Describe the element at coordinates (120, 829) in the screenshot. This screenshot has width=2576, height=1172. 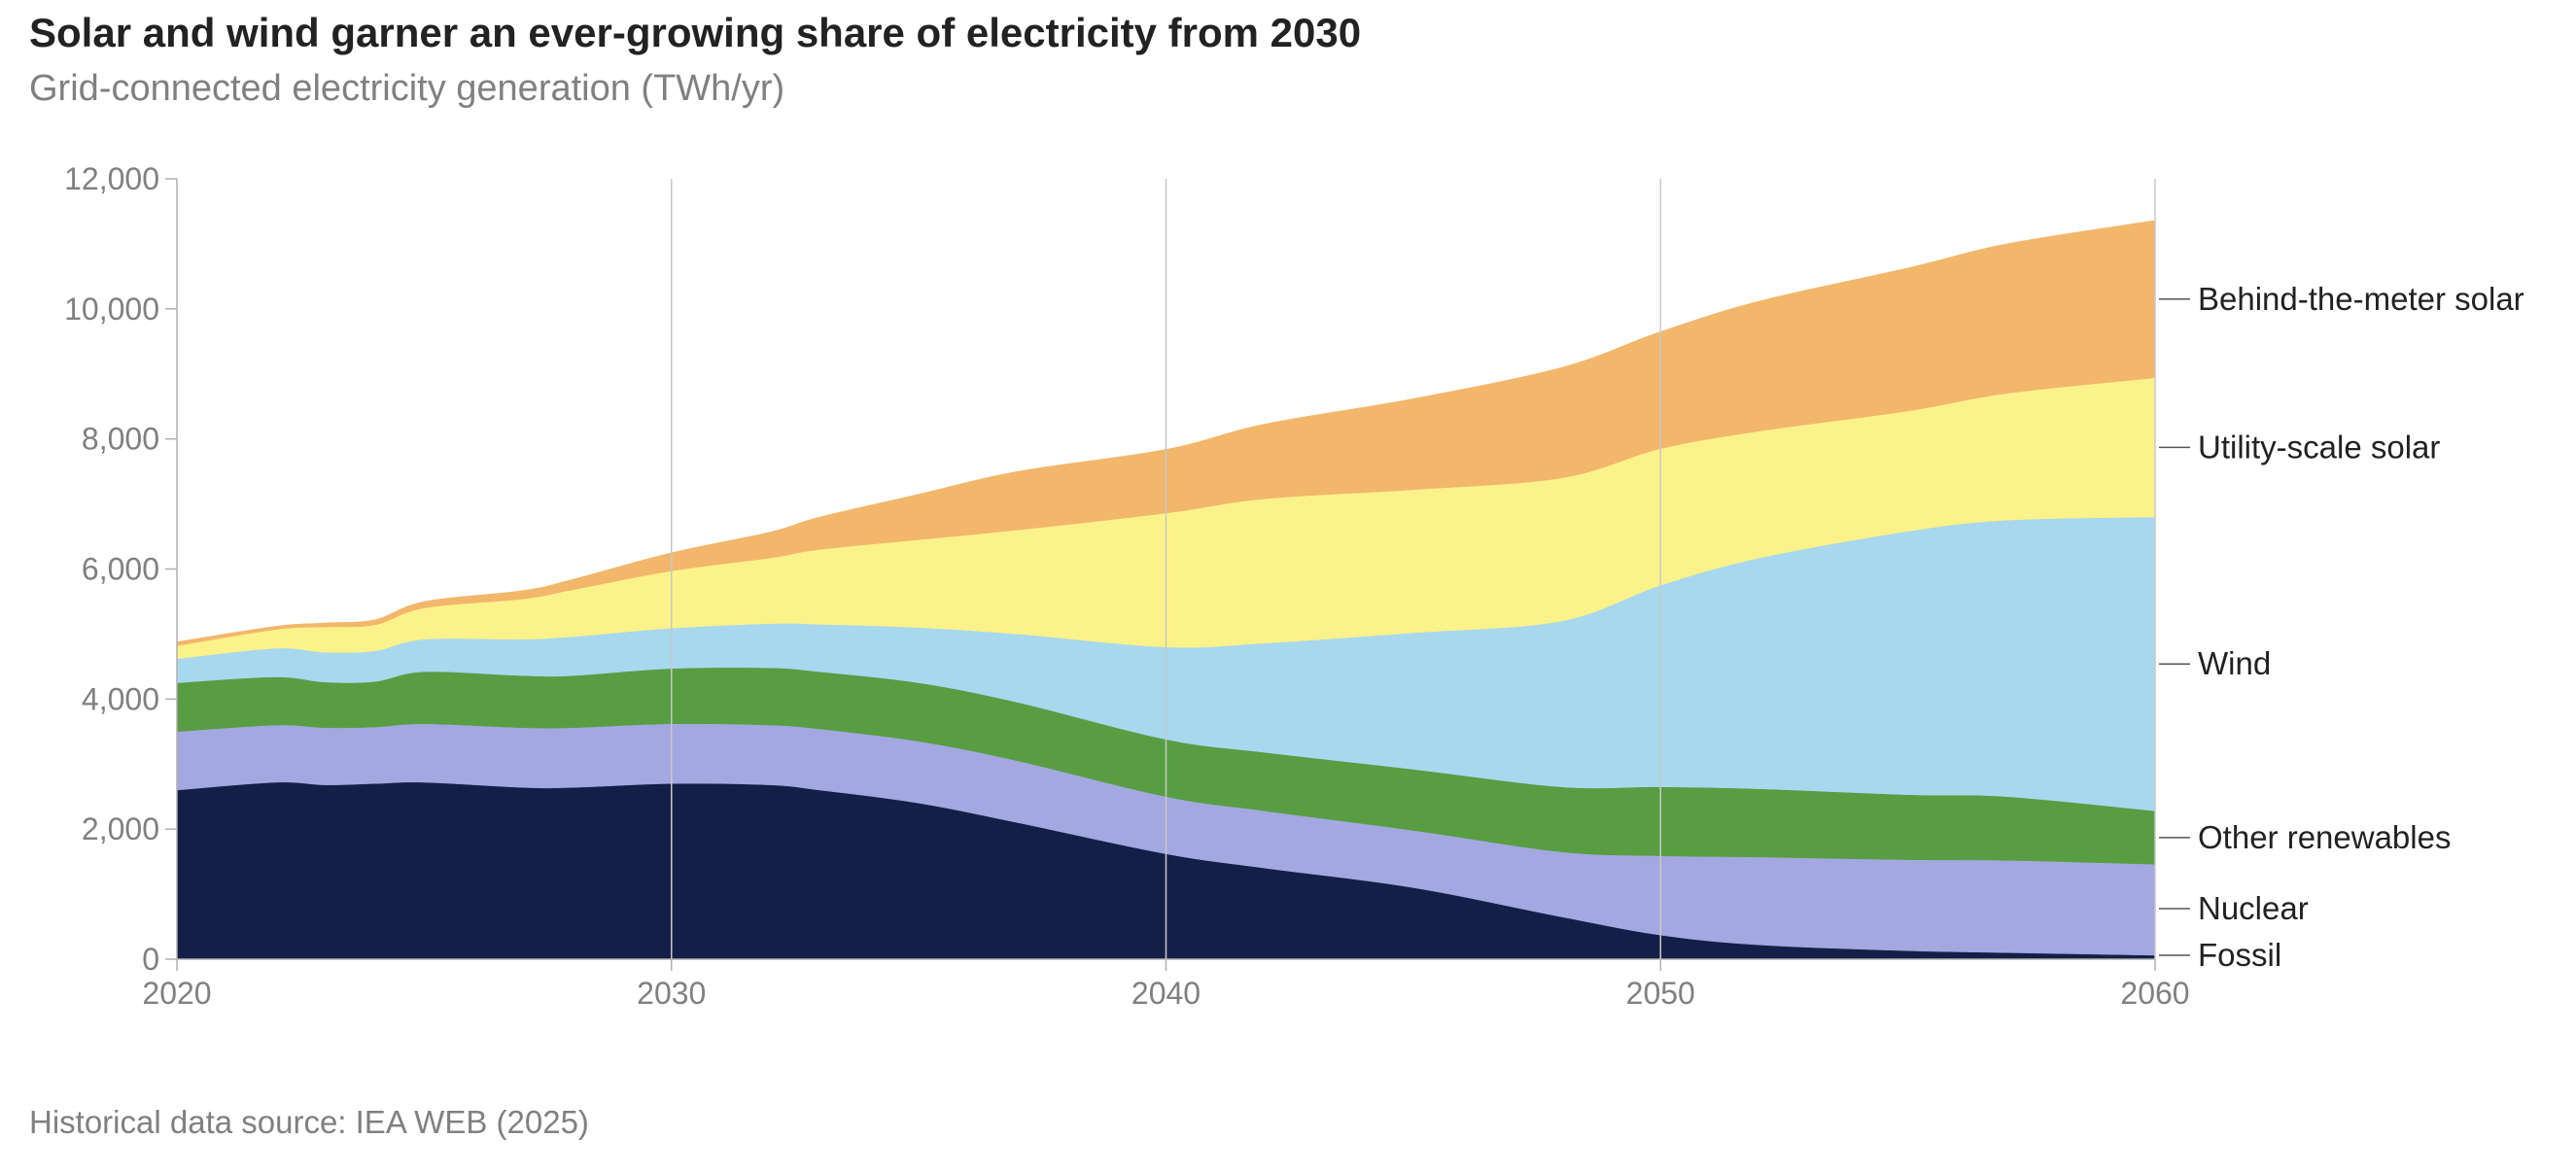
I see `y-tick-label: 2,000` at that location.